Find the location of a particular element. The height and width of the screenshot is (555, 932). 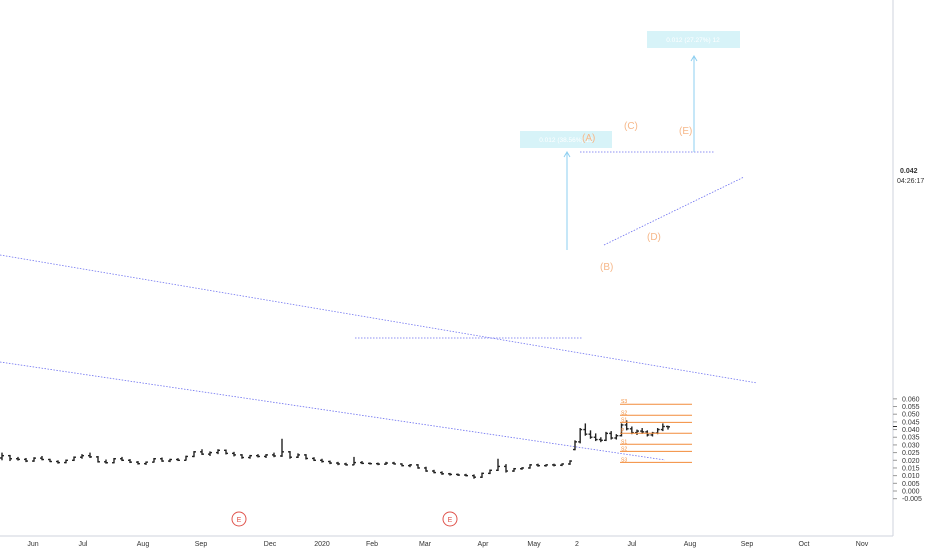

triangle-bottom-line is located at coordinates (674, 211).